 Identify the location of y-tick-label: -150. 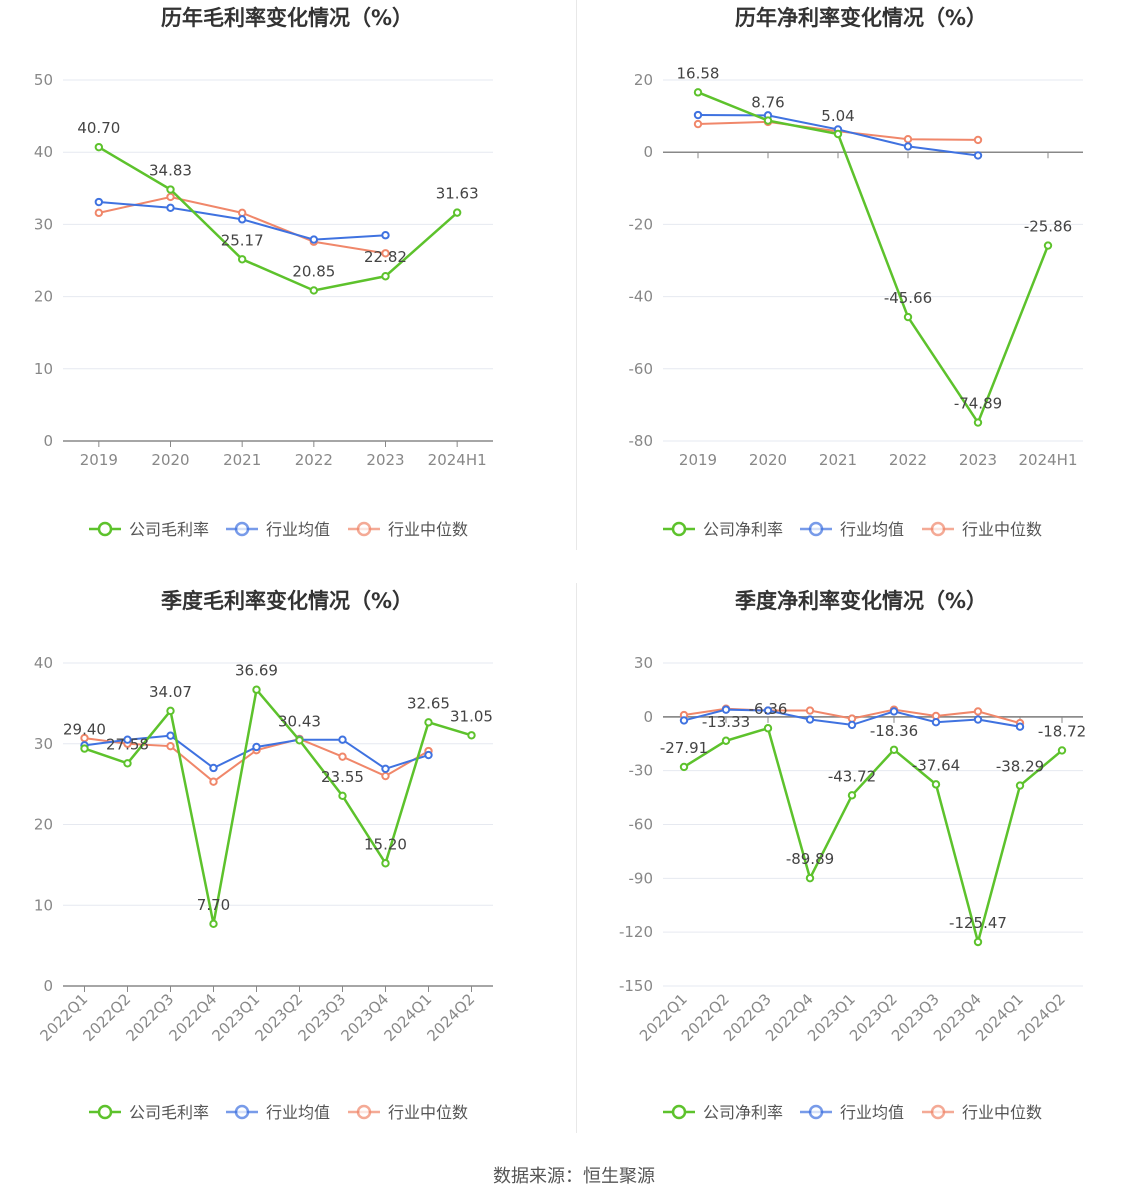
(636, 986).